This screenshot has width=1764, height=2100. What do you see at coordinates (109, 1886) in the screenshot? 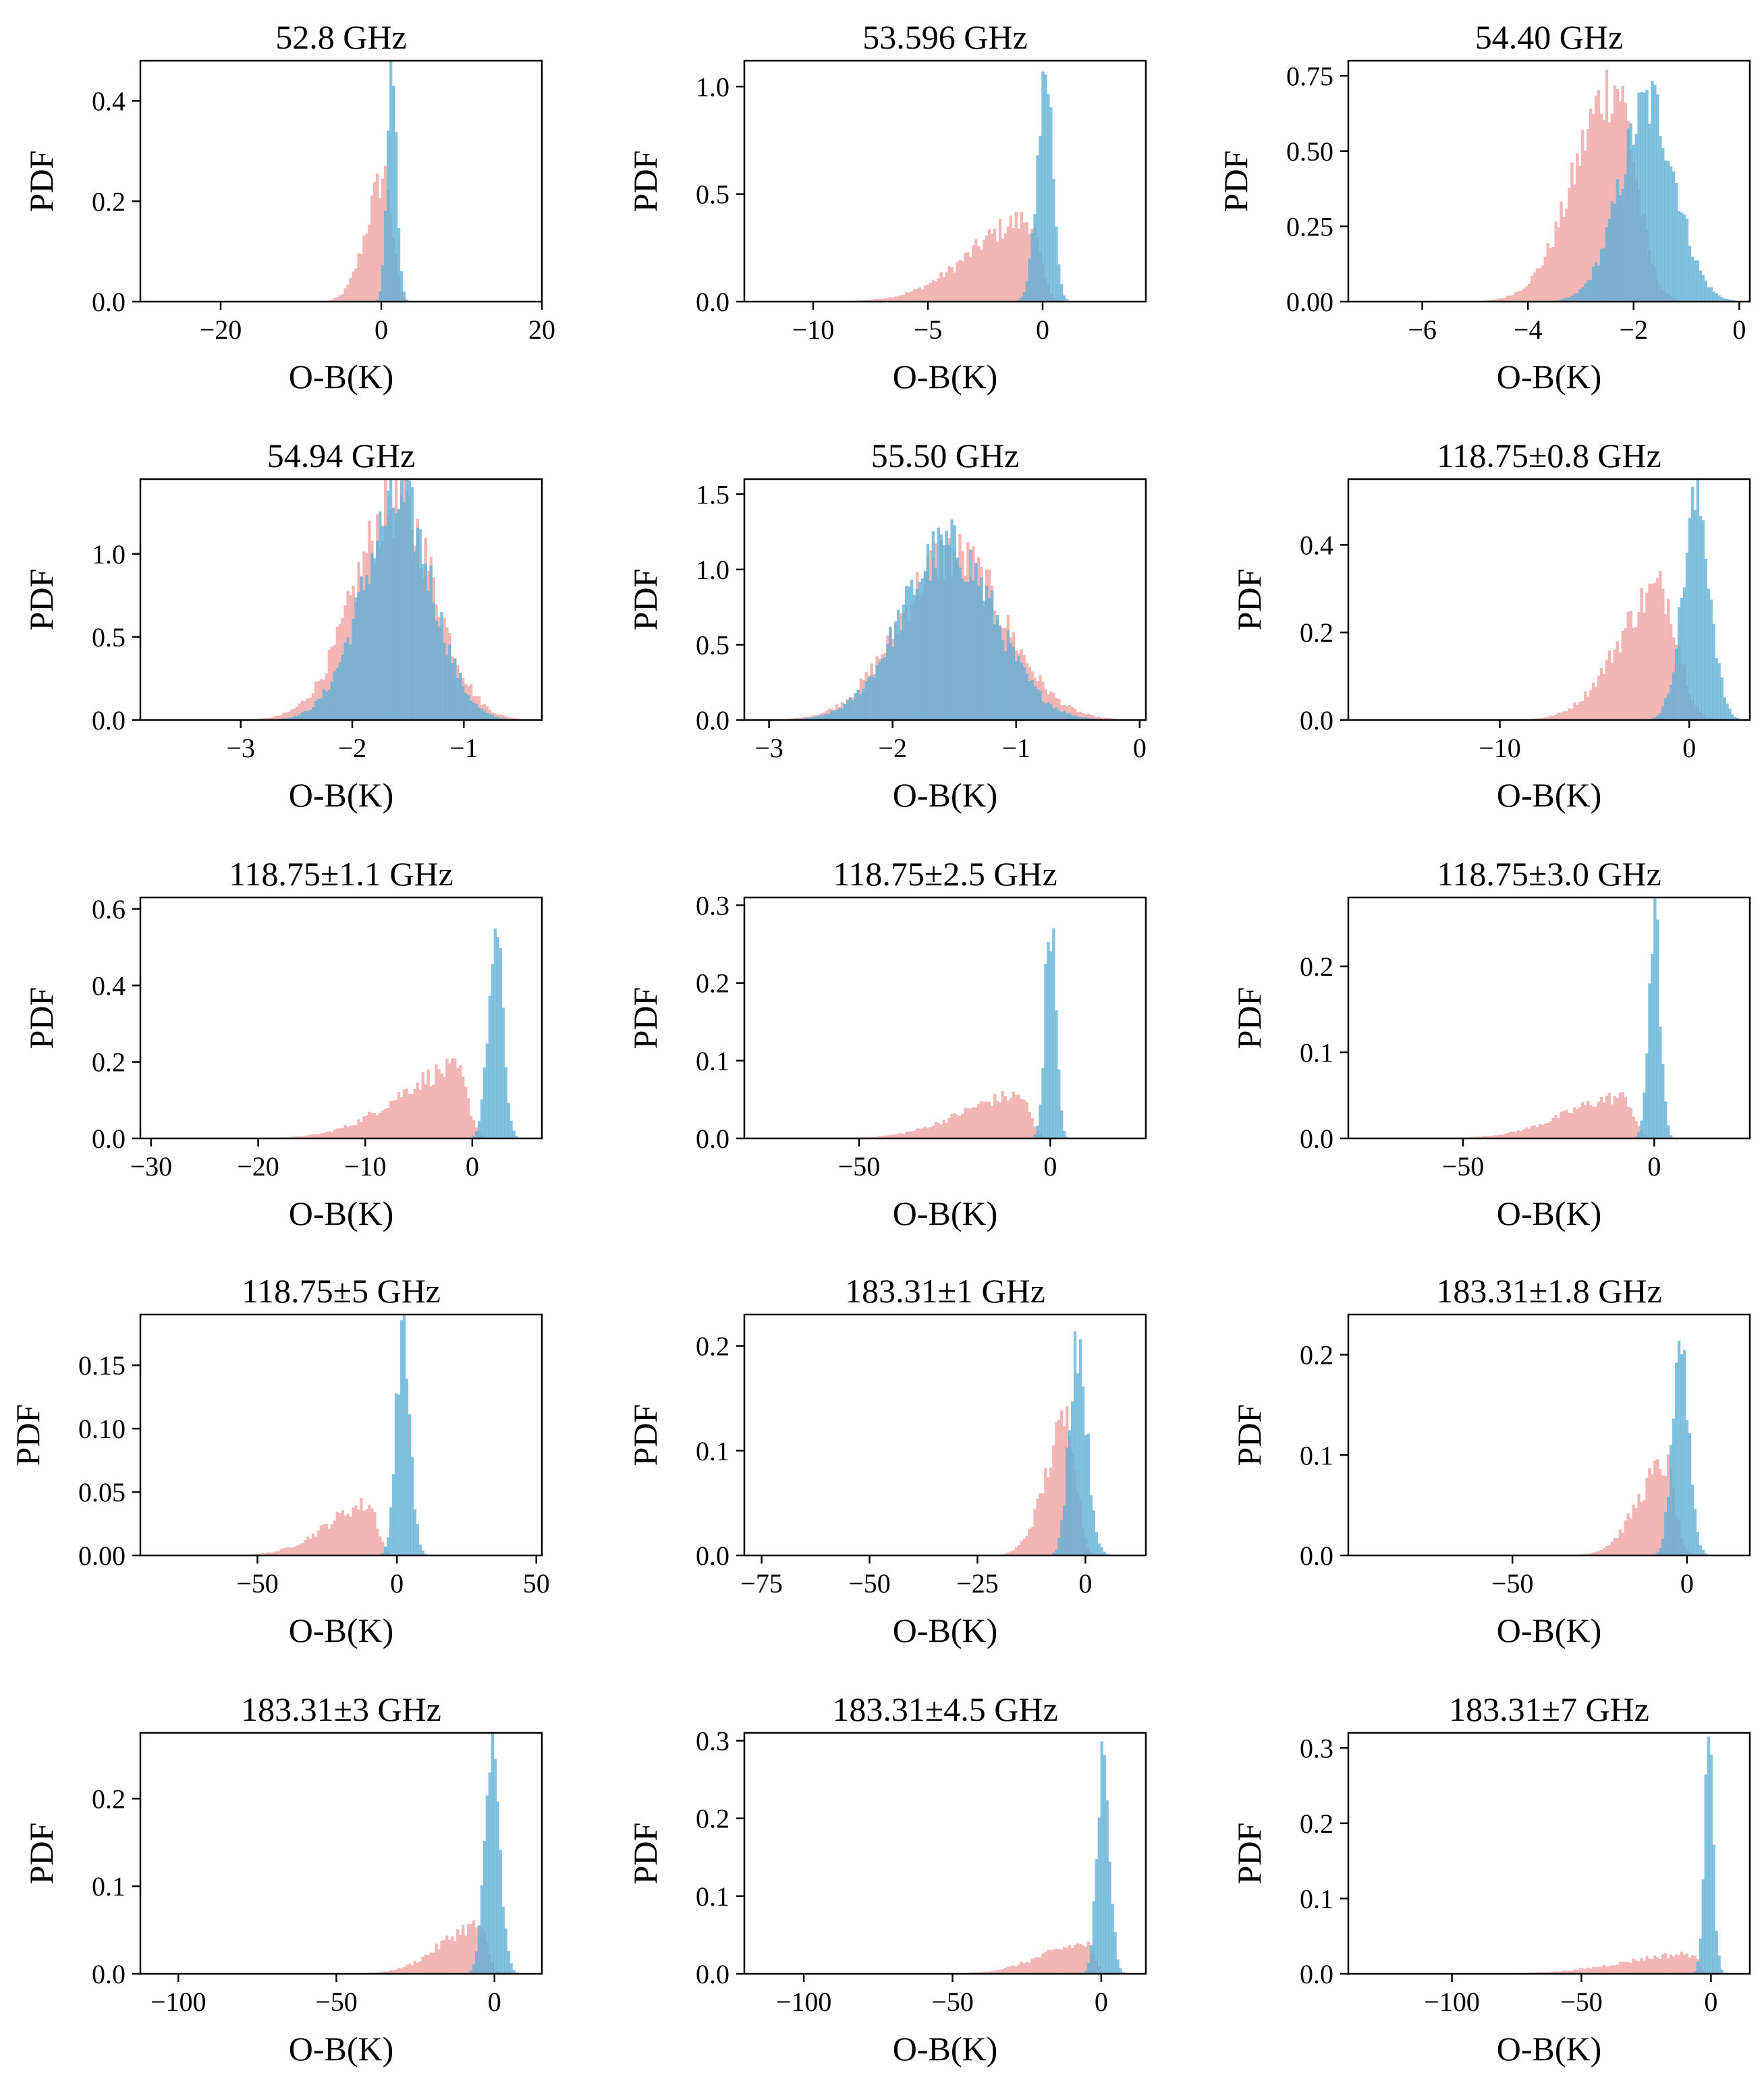
I see `panel-13-ytick-label-1: 0.1` at bounding box center [109, 1886].